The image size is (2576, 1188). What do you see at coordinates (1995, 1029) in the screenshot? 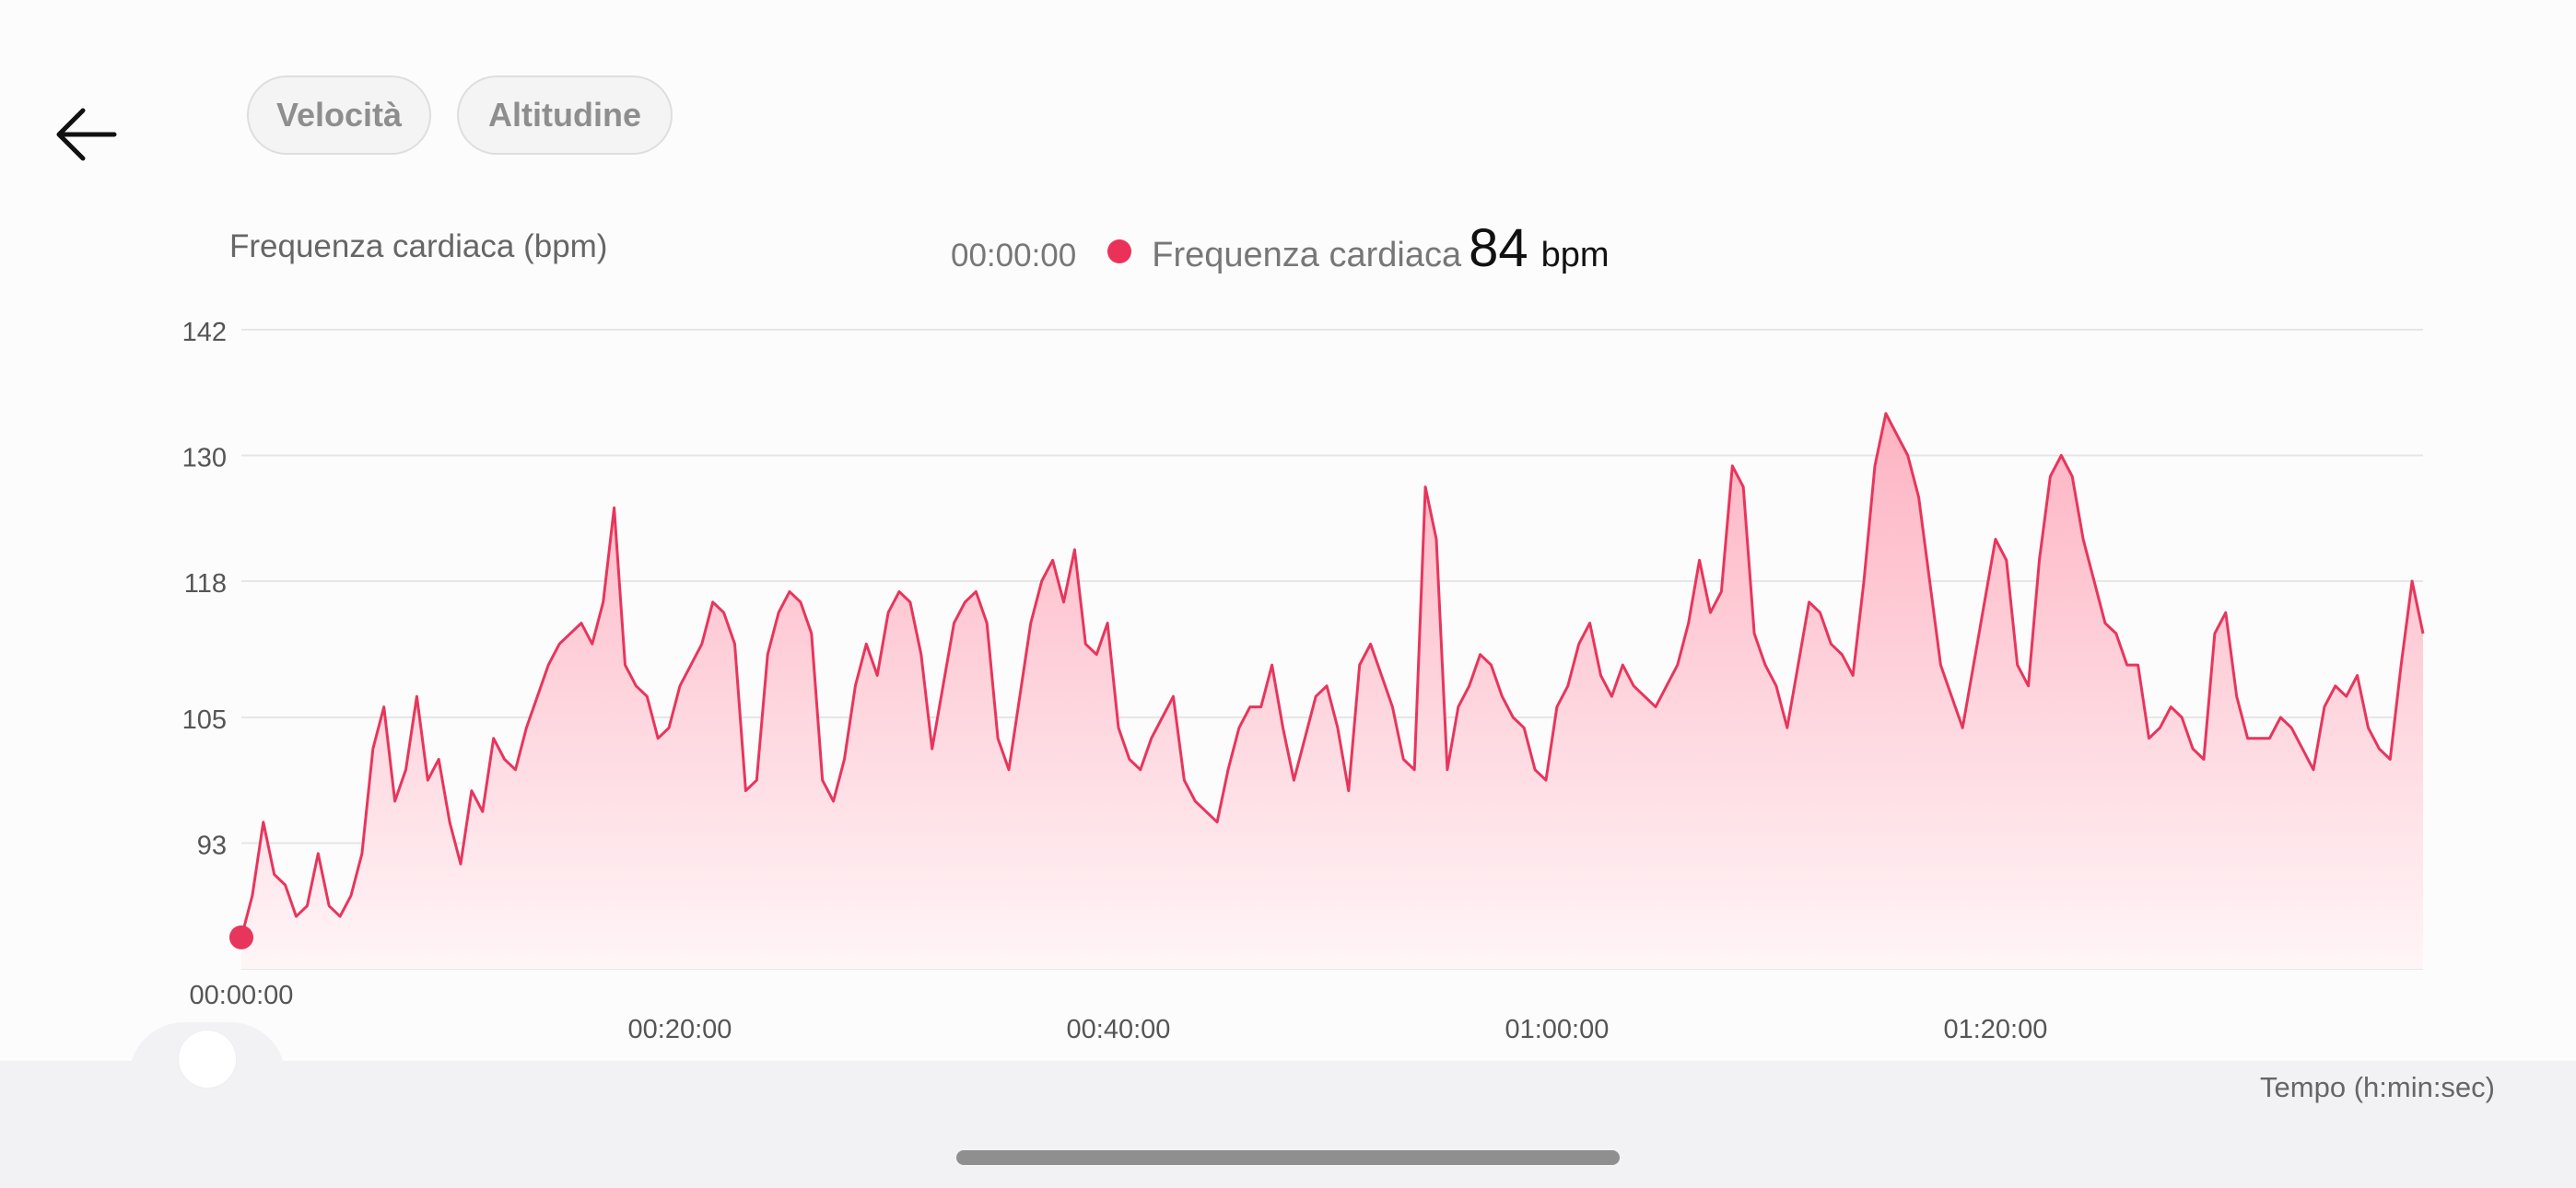
I see `x-tick-label: 01:20:00` at bounding box center [1995, 1029].